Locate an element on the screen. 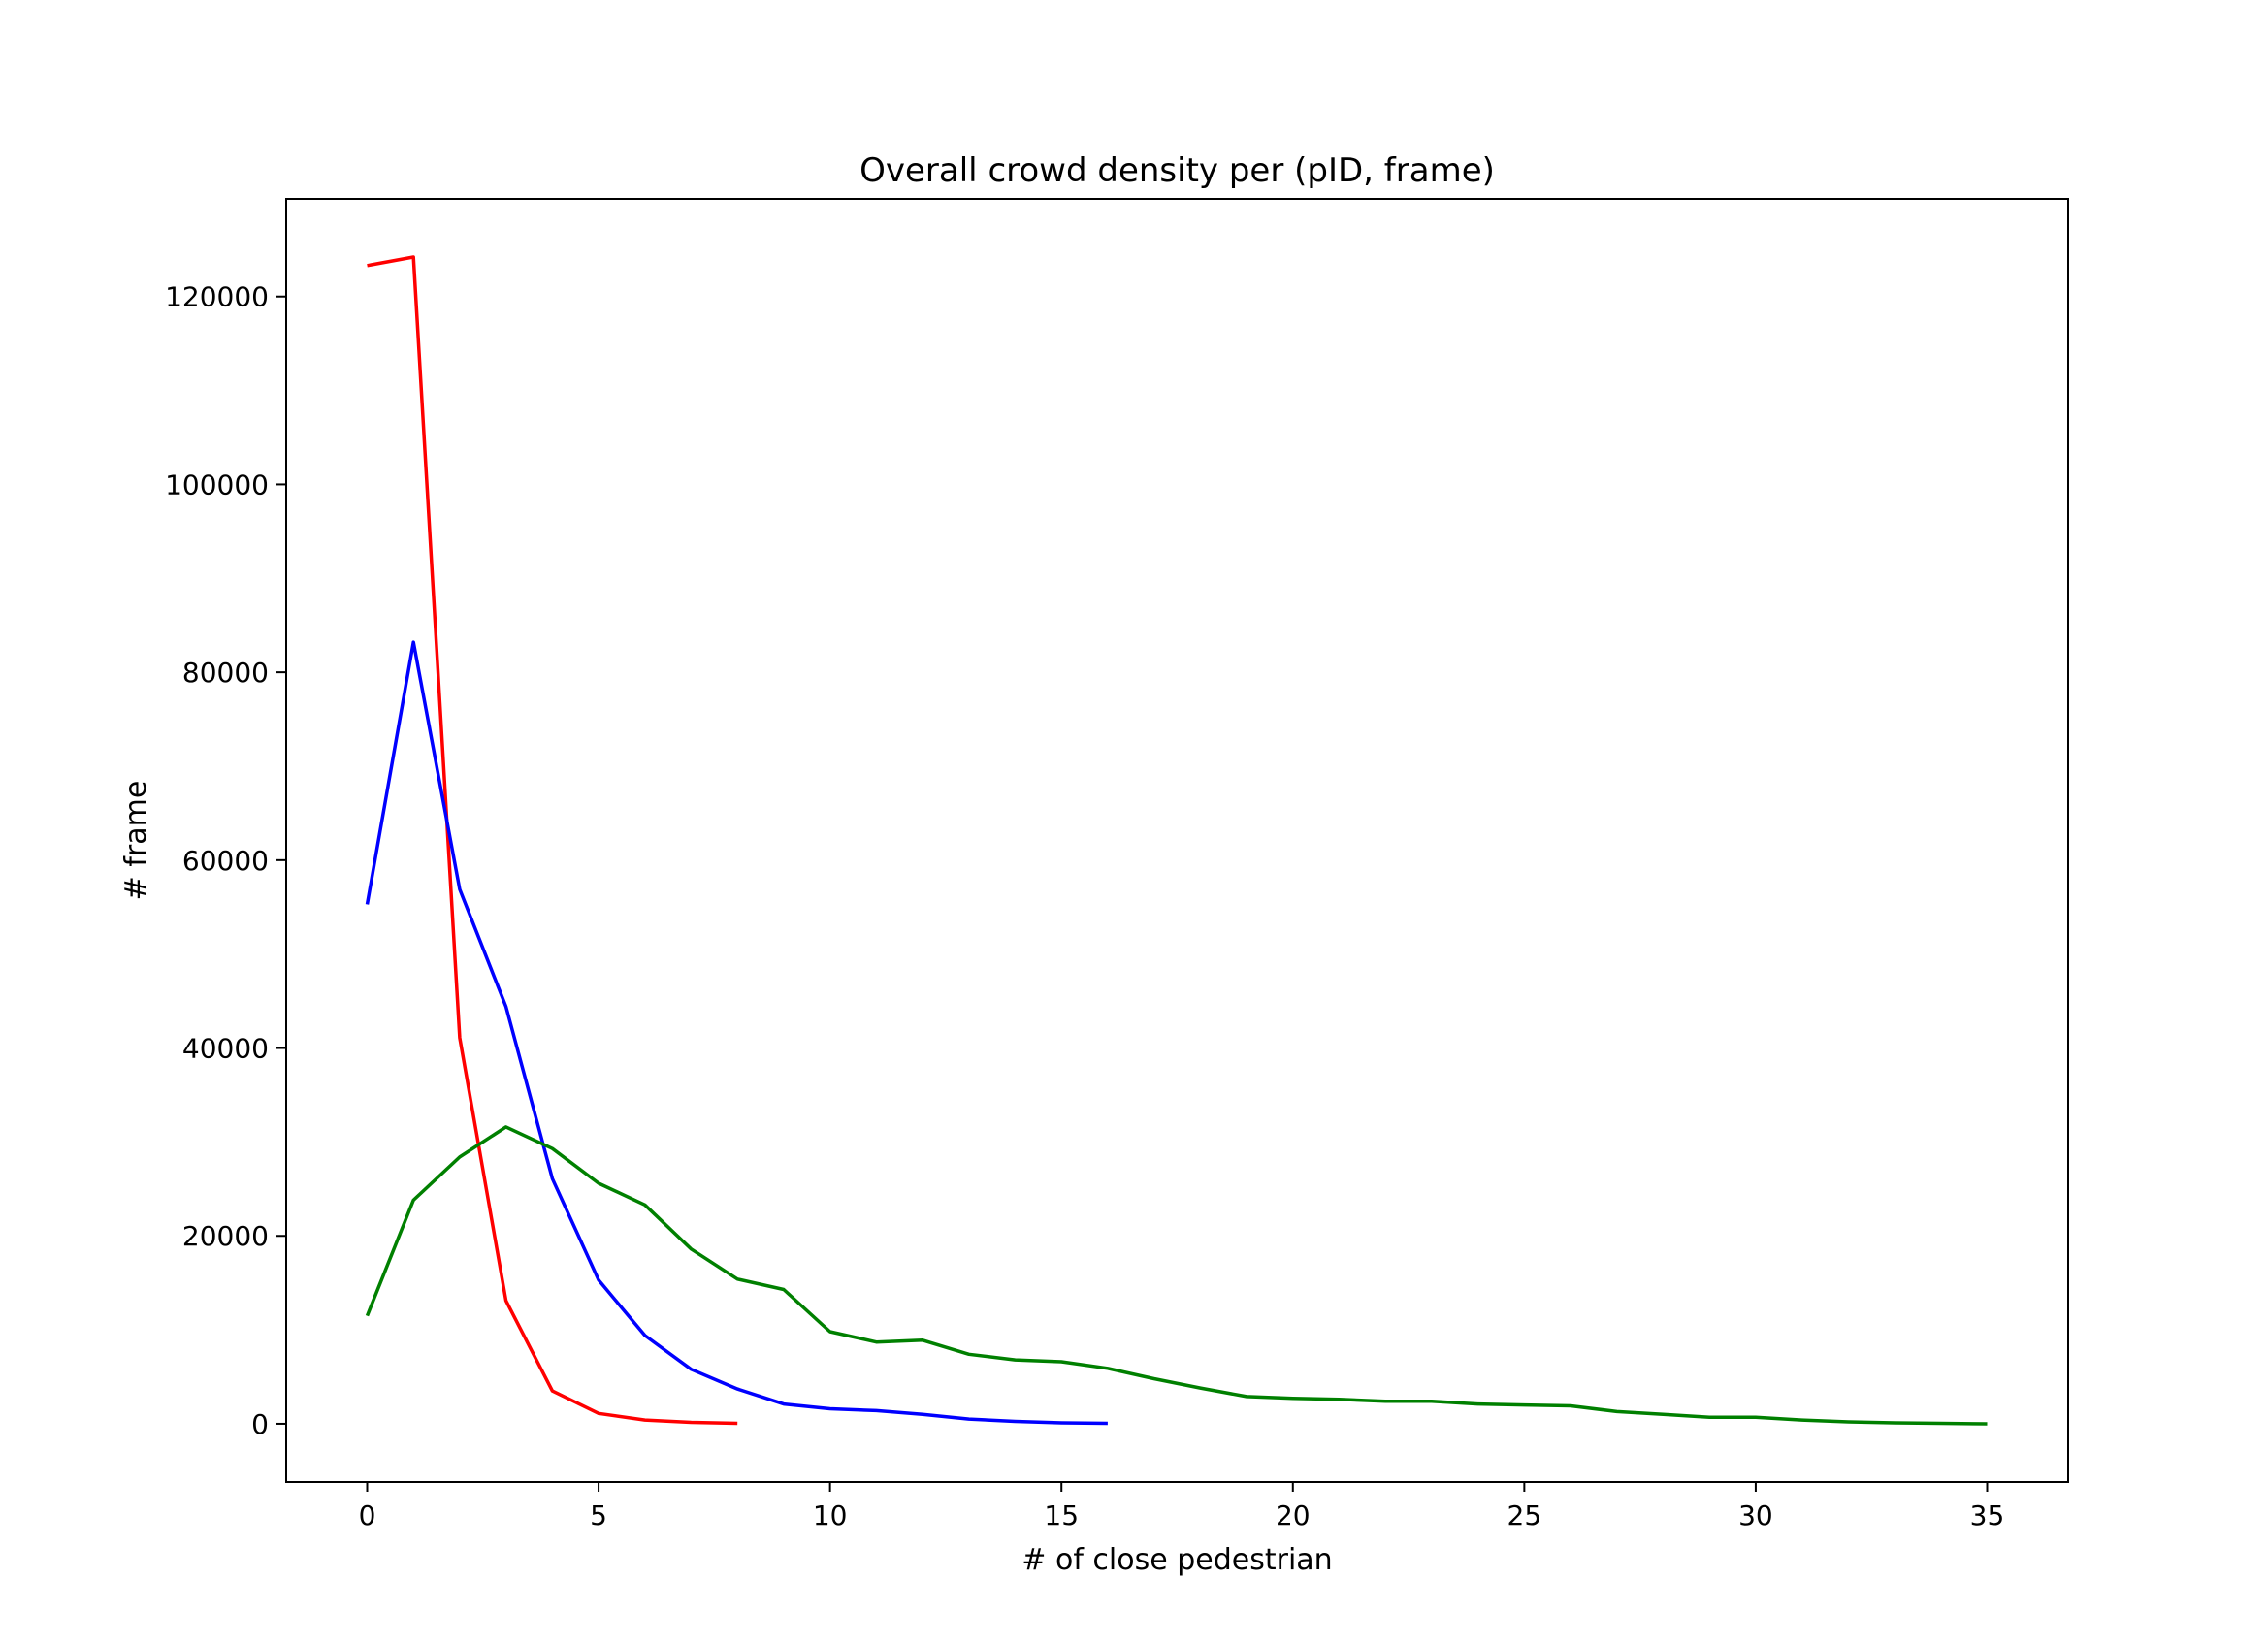 Image resolution: width=2268 pixels, height=1643 pixels. y-axis-label: # frame is located at coordinates (136, 841).